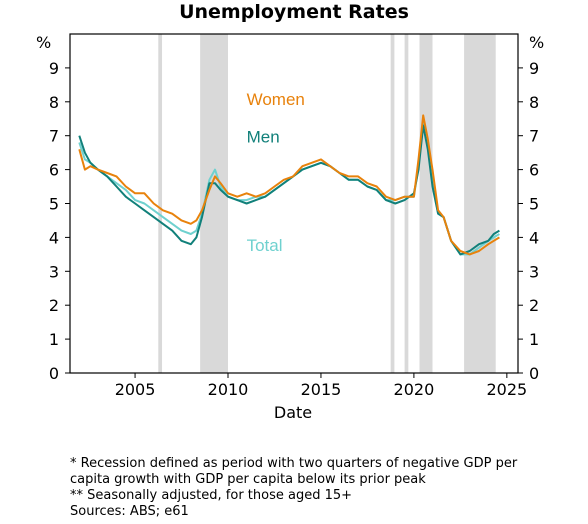  What do you see at coordinates (414, 389) in the screenshot?
I see `x-tick-label: 2020` at bounding box center [414, 389].